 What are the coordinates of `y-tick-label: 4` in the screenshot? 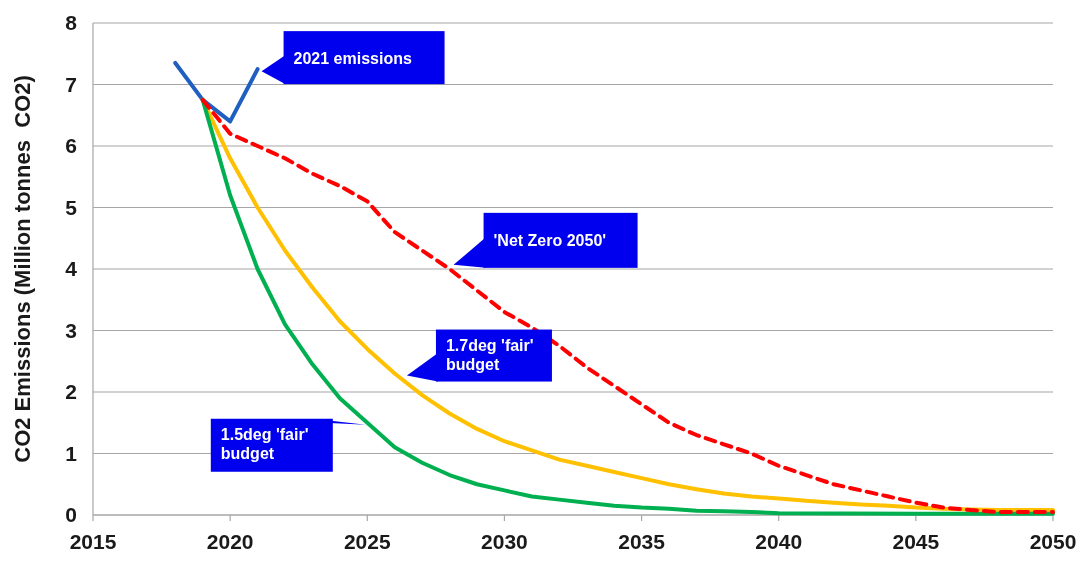 It's located at (71, 268).